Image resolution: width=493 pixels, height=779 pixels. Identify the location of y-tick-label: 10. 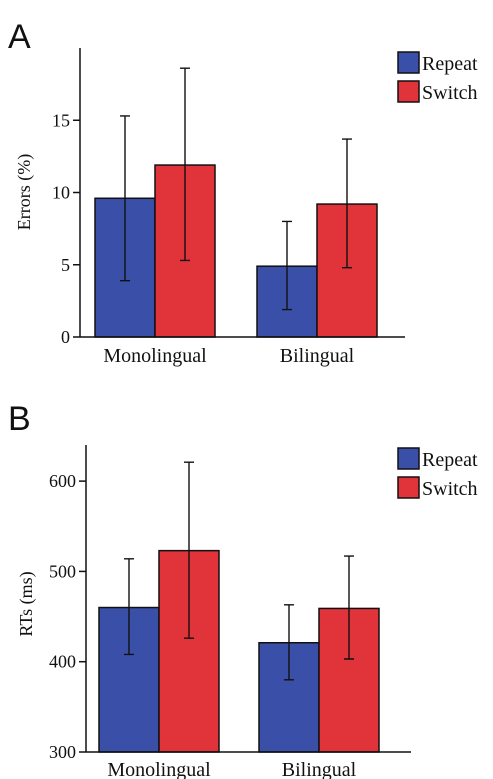
(61, 193).